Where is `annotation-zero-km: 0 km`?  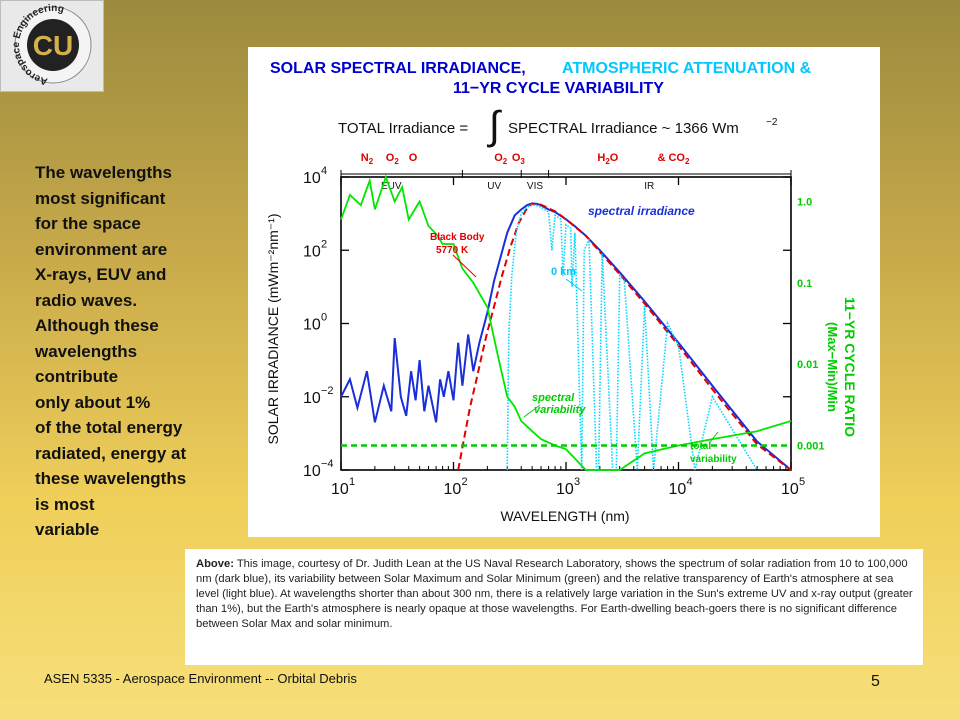
annotation-zero-km: 0 km is located at coordinates (563, 272).